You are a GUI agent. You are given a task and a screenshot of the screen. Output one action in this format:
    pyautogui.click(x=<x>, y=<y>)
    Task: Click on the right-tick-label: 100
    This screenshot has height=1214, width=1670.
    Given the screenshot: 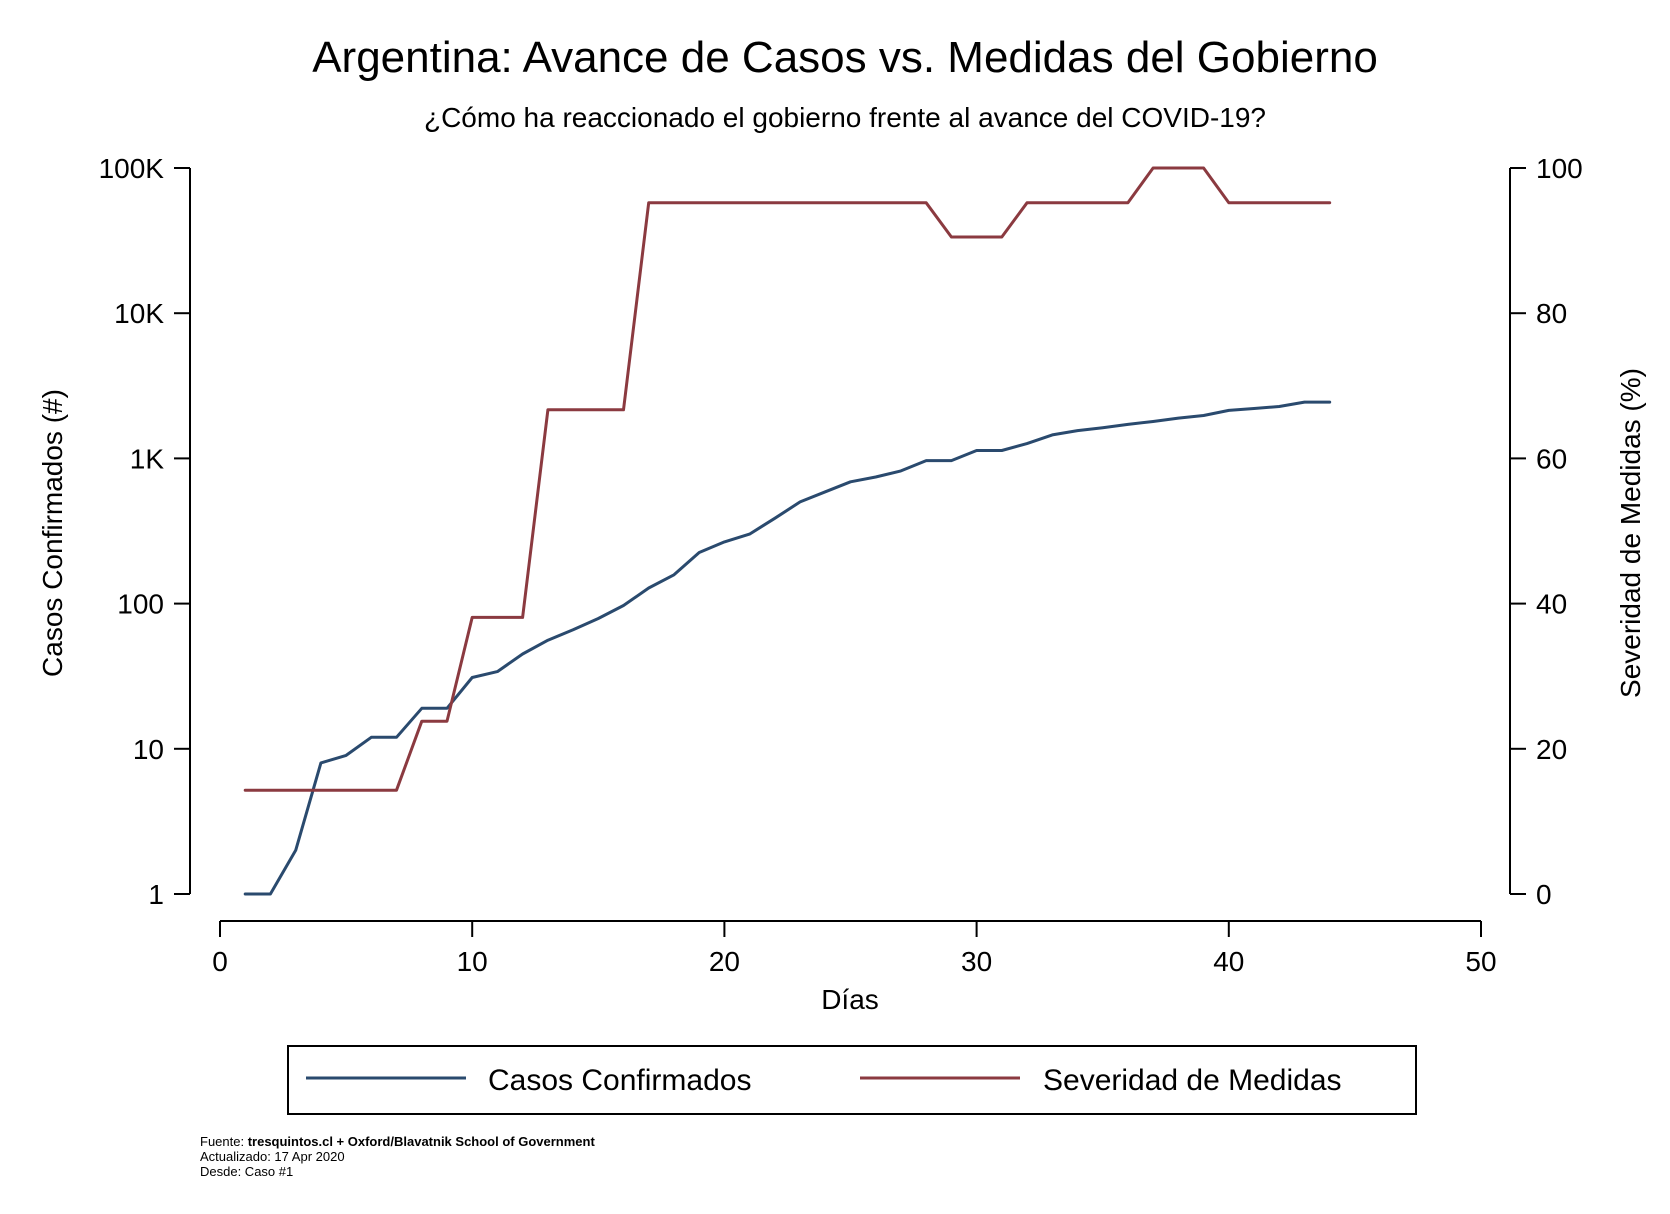 What is the action you would take?
    pyautogui.click(x=1559, y=168)
    